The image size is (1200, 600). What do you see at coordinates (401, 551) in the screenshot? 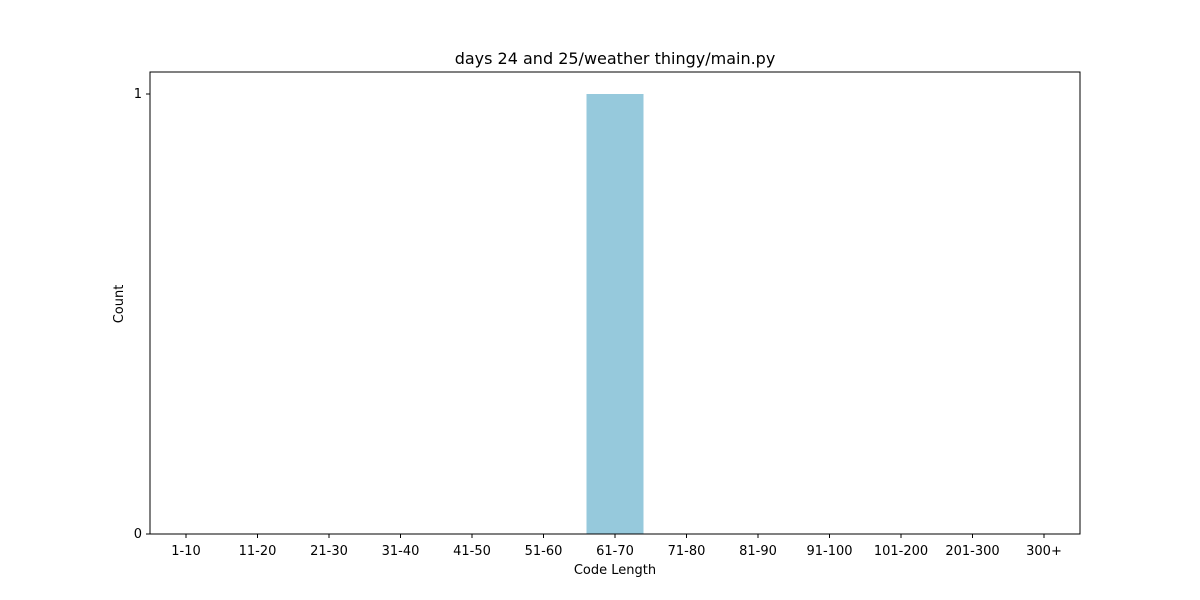
I see `x-tick-label: 31-40` at bounding box center [401, 551].